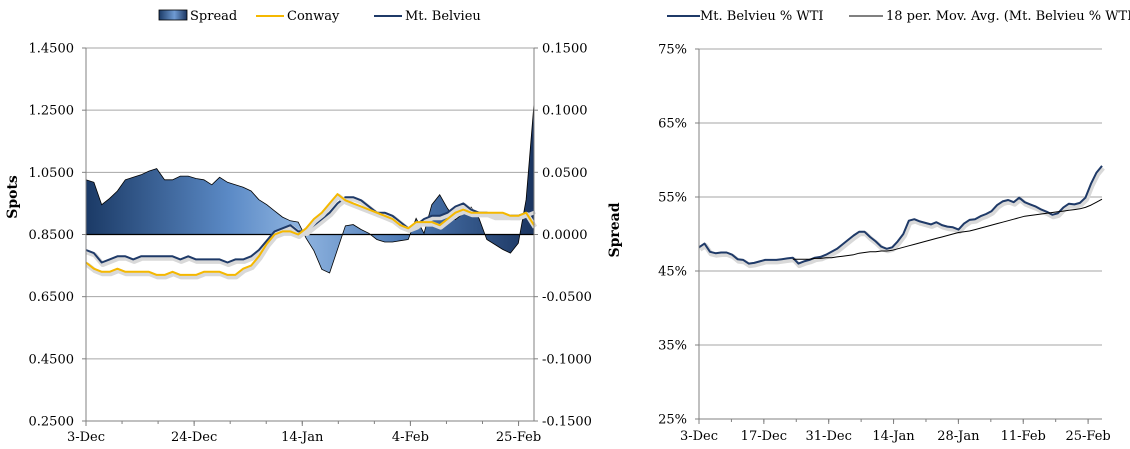 The width and height of the screenshot is (1130, 449). Describe the element at coordinates (52, 297) in the screenshot. I see `tick-label: 0.6500` at that location.